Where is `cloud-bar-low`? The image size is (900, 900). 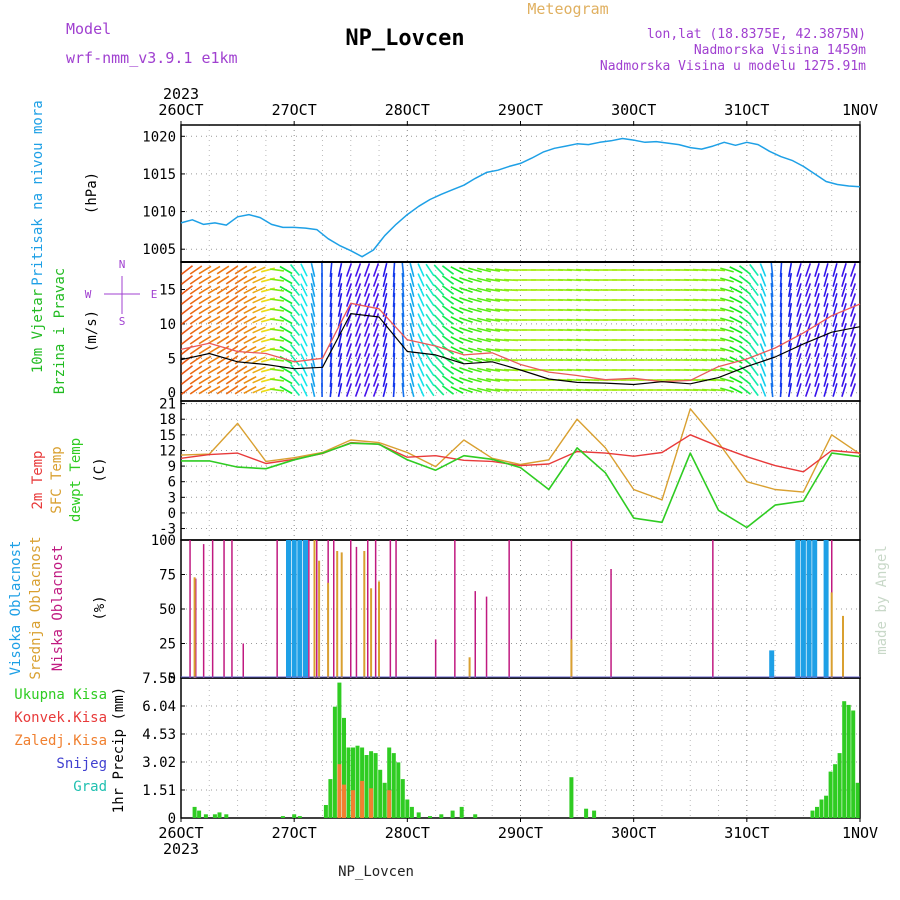 cloud-bar-low is located at coordinates (486, 637).